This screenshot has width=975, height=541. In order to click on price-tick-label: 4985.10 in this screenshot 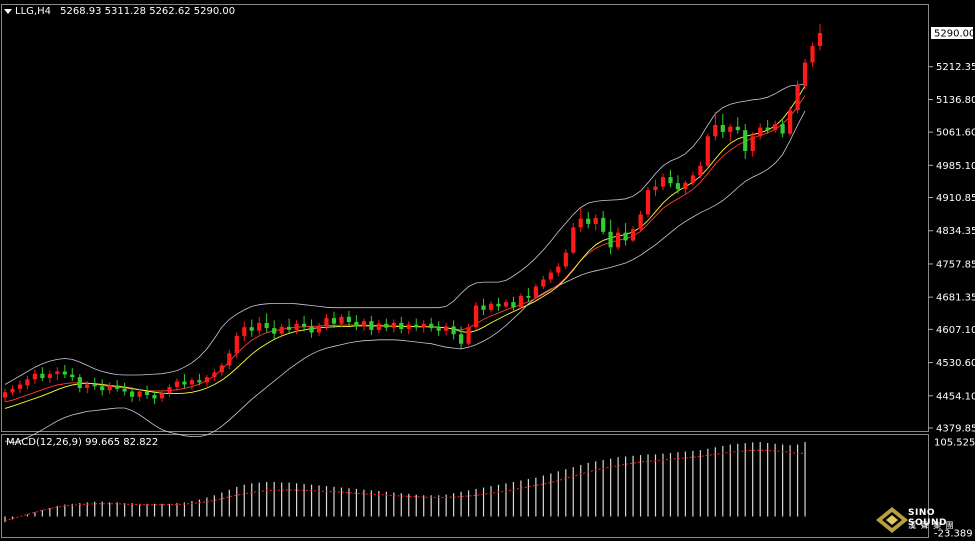, I will do `click(955, 166)`.